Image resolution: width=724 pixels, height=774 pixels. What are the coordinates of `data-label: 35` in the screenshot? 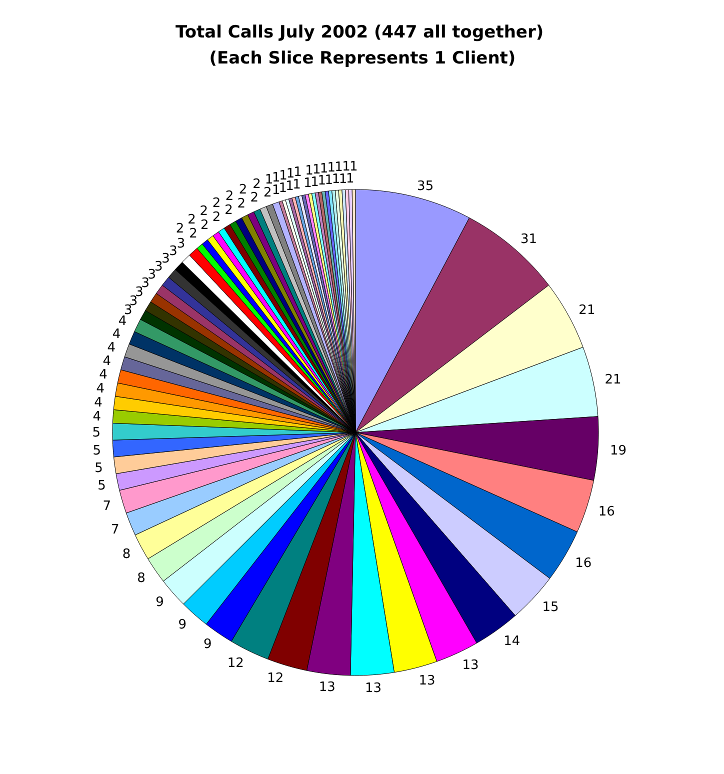 It's located at (425, 186).